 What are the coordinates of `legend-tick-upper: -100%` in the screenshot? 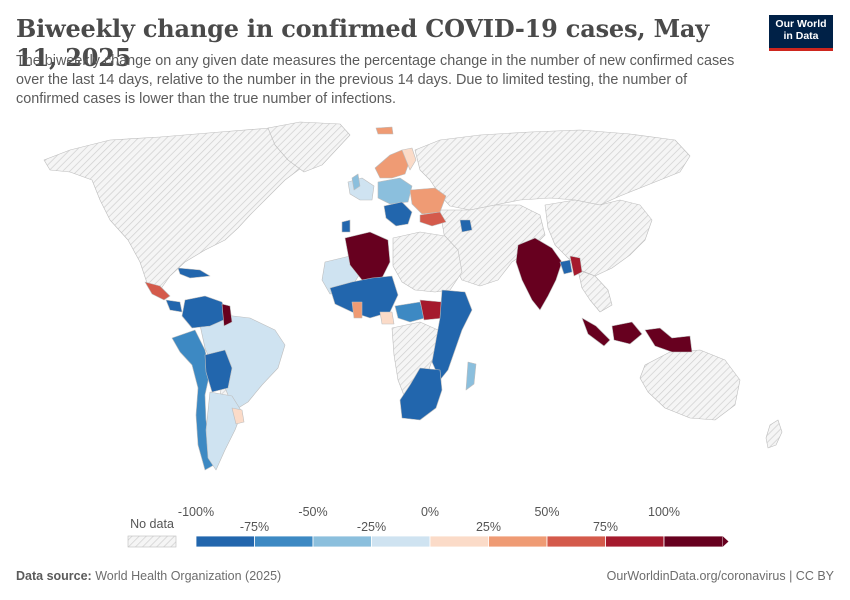 It's located at (196, 512).